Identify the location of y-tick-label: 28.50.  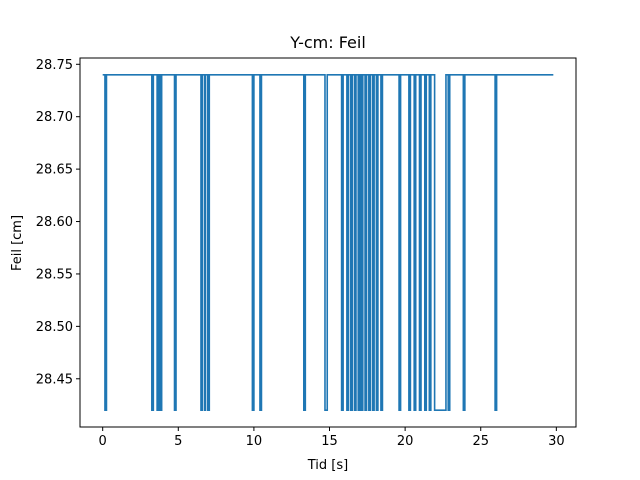
(54, 327).